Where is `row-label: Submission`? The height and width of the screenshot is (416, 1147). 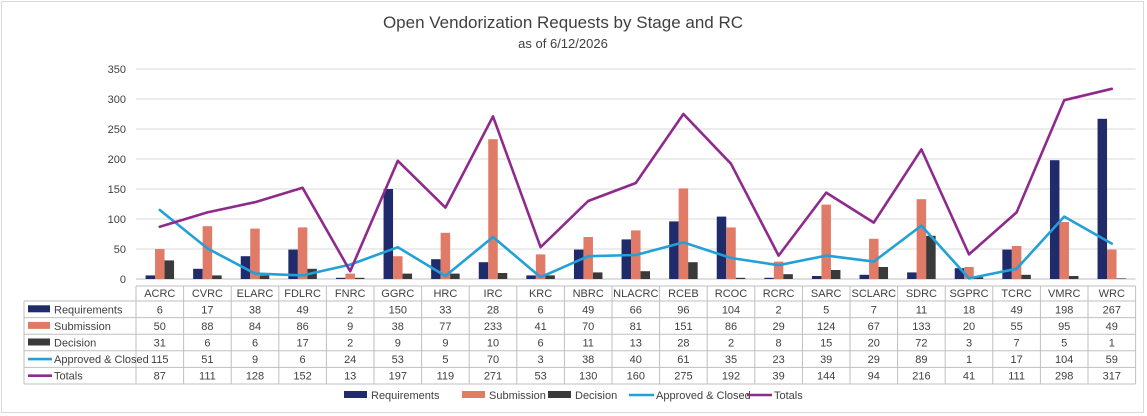
row-label: Submission is located at coordinates (82, 327).